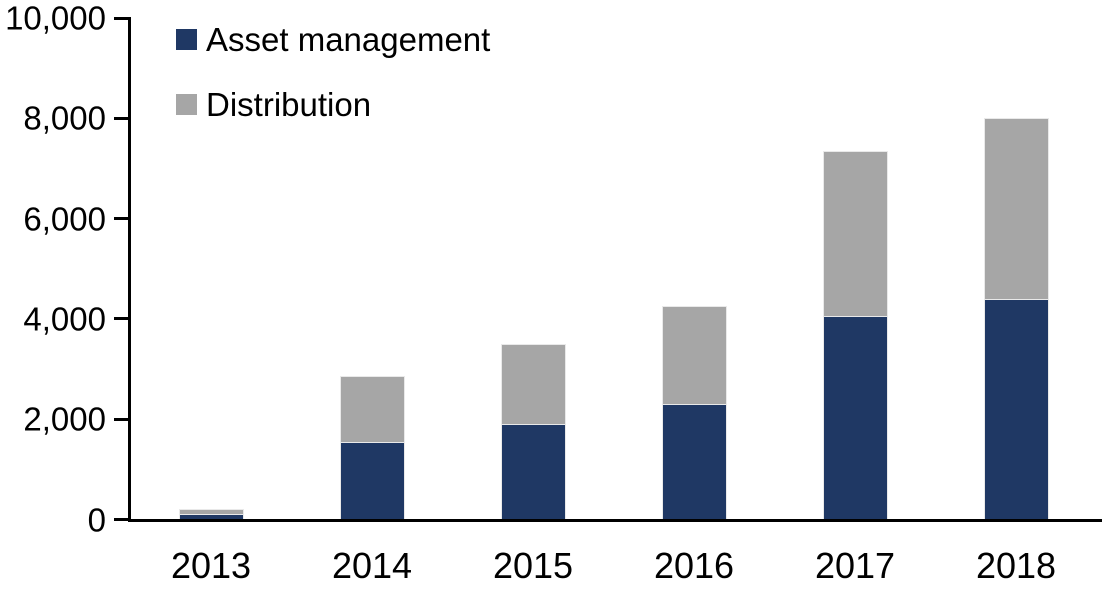 This screenshot has height=594, width=1102. I want to click on x-axis-label-2014: 2014, so click(372, 565).